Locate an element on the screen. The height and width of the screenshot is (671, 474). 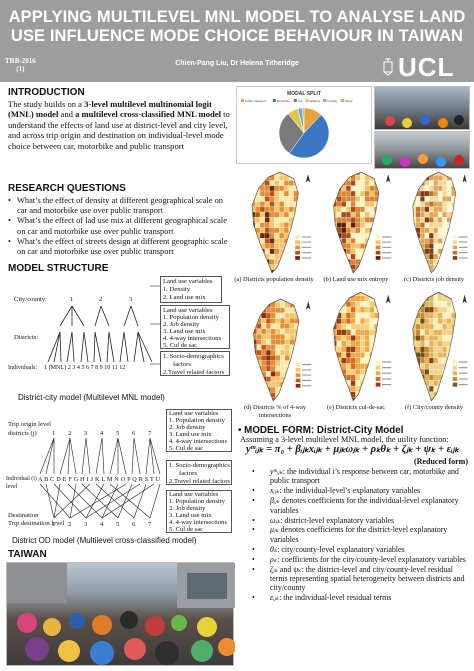
intro-text-d: a multilevel cross-classified MNL model is located at coordinates (148, 114).